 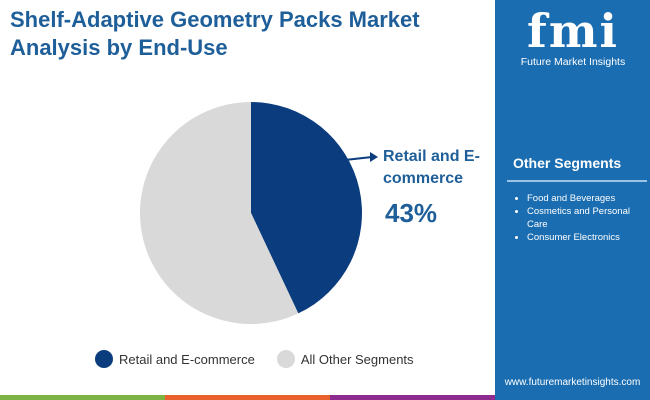 I want to click on logo-mark: fmi, so click(x=573, y=31).